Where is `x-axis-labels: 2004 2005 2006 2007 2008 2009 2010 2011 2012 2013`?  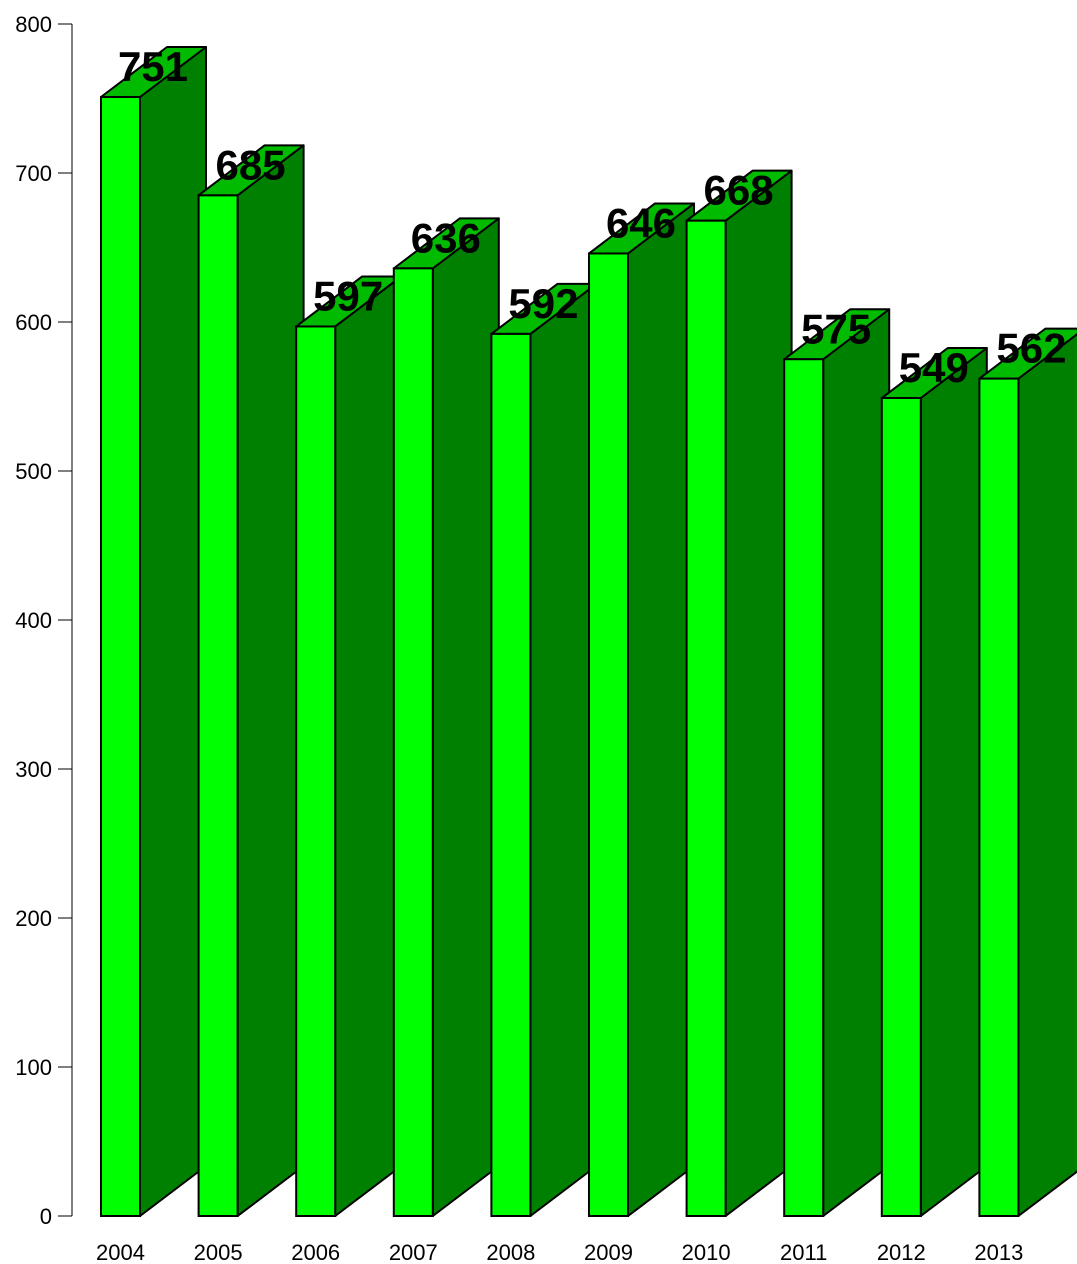 x-axis-labels: 2004 2005 2006 2007 2008 2009 2010 2011 2012 2013 is located at coordinates (559, 1252).